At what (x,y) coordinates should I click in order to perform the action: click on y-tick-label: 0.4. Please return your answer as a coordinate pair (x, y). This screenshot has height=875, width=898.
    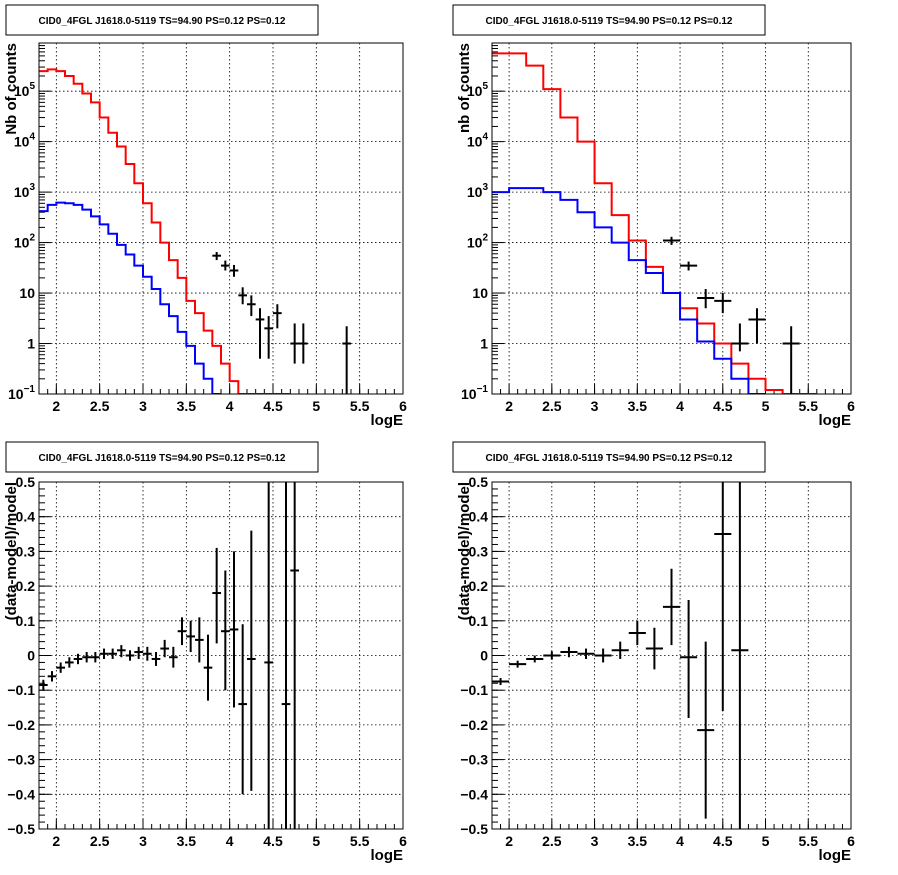
    Looking at the image, I should click on (26, 517).